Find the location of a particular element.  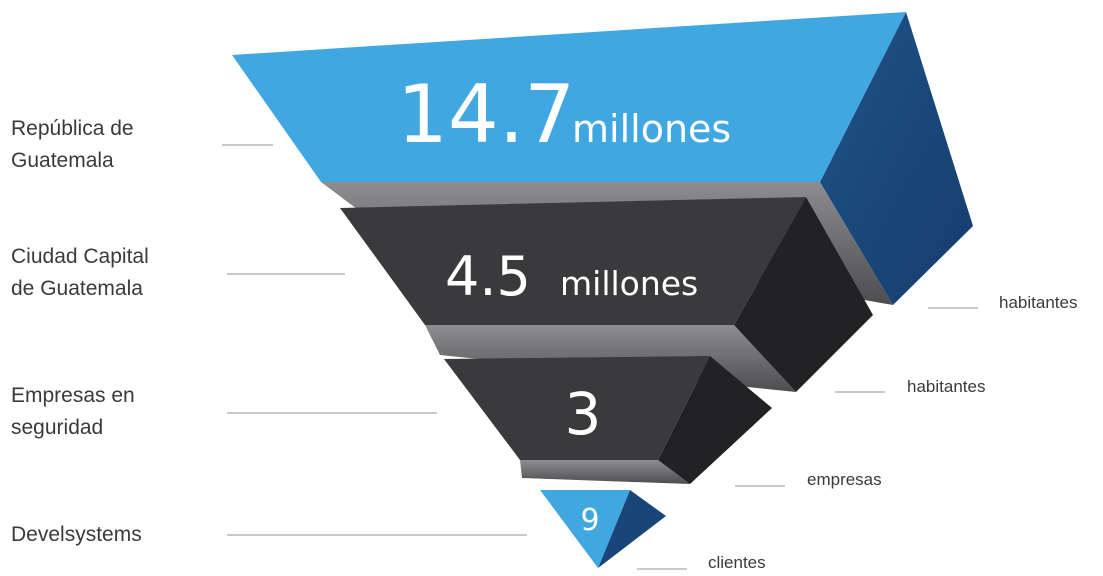

level-4-label: Develsystems is located at coordinates (76, 535).